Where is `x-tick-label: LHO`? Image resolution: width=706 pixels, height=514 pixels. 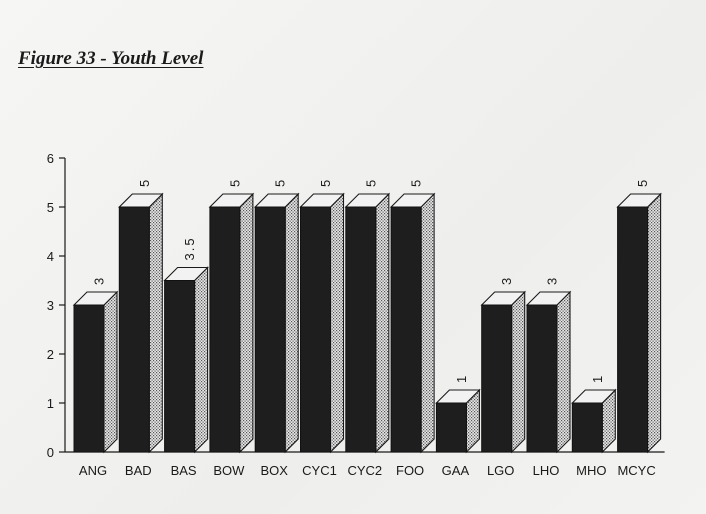 x-tick-label: LHO is located at coordinates (546, 470).